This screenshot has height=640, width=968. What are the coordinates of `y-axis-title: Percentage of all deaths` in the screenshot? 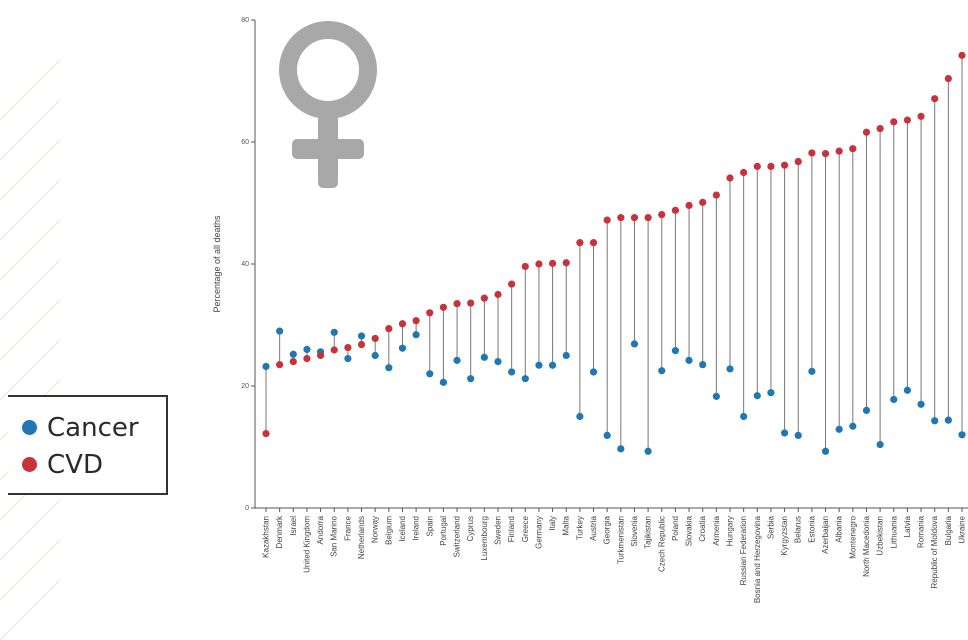 It's located at (217, 264).